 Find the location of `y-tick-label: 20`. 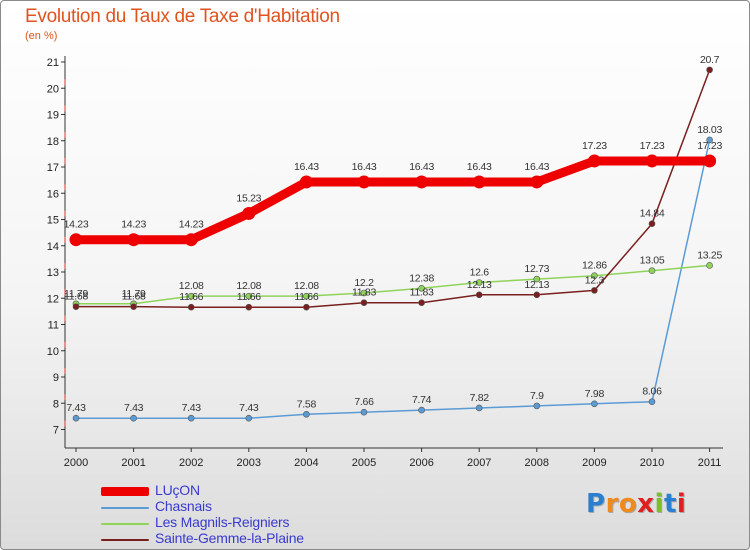

y-tick-label: 20 is located at coordinates (53, 89).